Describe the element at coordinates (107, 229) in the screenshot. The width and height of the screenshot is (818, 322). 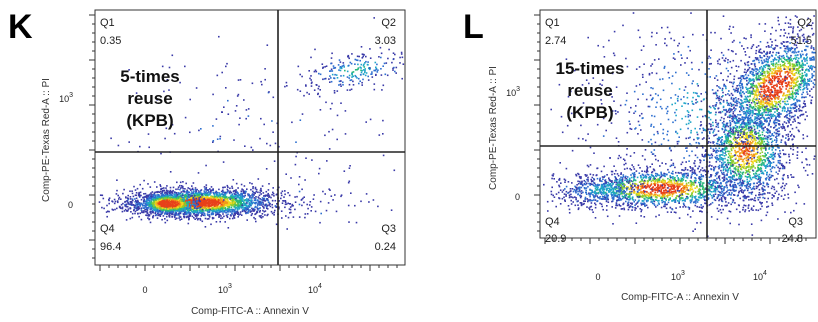
I see `panel-k-q4-label: Q4` at that location.